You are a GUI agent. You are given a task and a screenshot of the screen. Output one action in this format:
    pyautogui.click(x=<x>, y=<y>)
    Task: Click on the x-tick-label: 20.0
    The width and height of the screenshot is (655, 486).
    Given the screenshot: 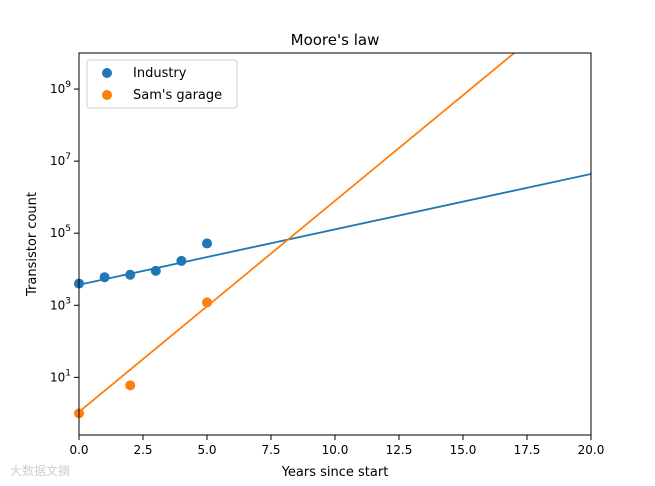 What is the action you would take?
    pyautogui.click(x=591, y=450)
    